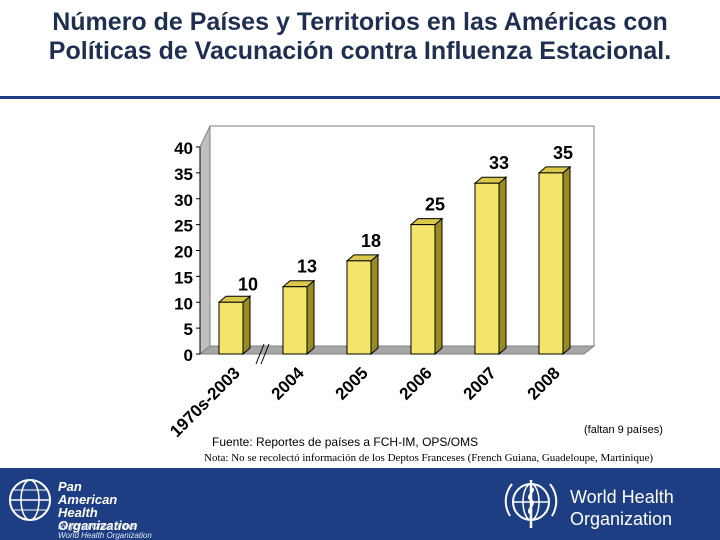 The width and height of the screenshot is (720, 540). Describe the element at coordinates (563, 153) in the screenshot. I see `data-label: 35` at that location.